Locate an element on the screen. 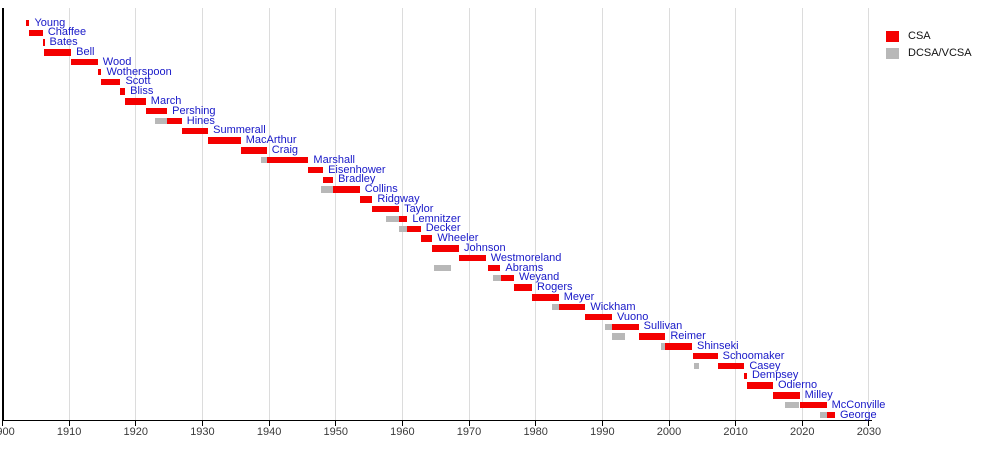 The height and width of the screenshot is (470, 999). person-label: Bates is located at coordinates (63, 42).